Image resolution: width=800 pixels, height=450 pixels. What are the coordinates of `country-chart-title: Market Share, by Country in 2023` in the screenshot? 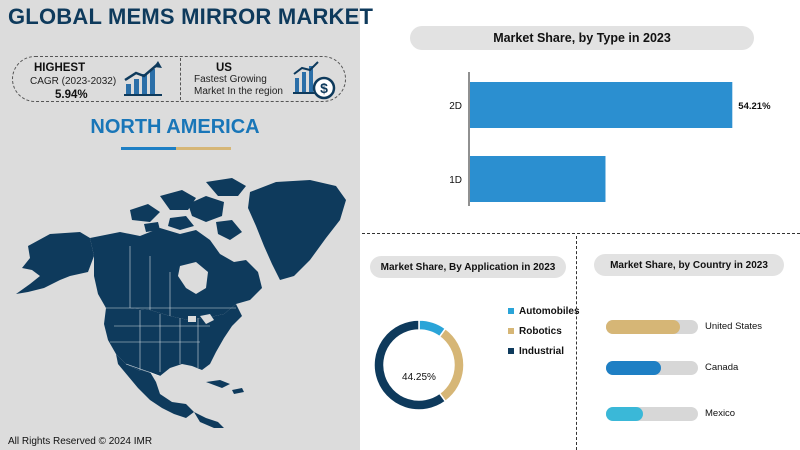 It's located at (689, 265).